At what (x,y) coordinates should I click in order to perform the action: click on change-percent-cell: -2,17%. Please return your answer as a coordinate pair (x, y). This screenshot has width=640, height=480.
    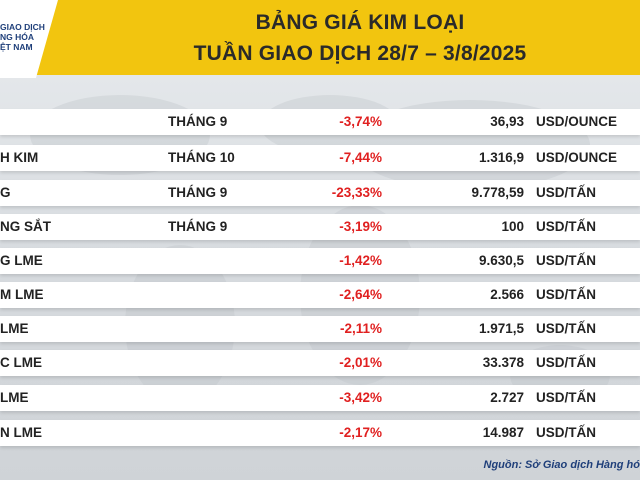
    Looking at the image, I should click on (360, 432).